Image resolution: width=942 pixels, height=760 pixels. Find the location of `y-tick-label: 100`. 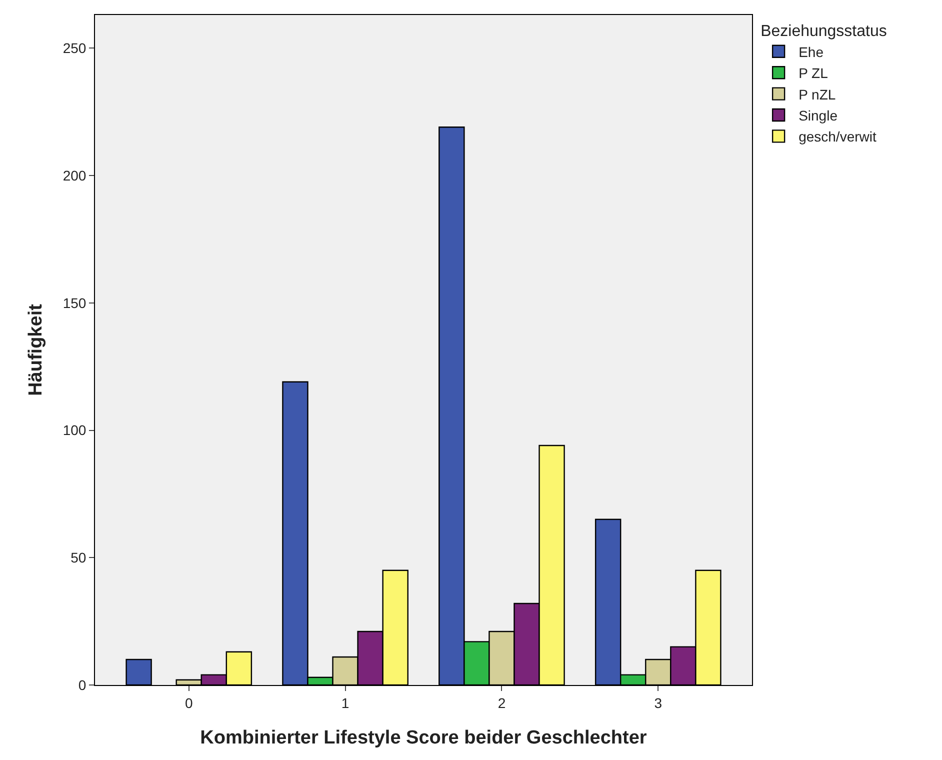

y-tick-label: 100 is located at coordinates (74, 430).